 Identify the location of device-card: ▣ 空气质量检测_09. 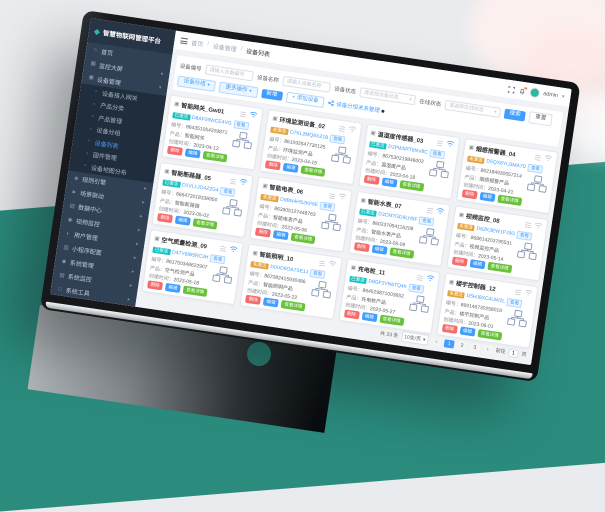
(192, 267).